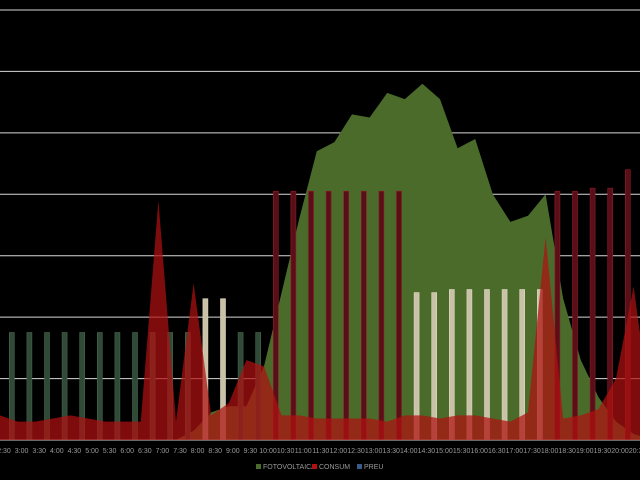 The width and height of the screenshot is (640, 480). What do you see at coordinates (391, 451) in the screenshot?
I see `x-tick-label: 13:30` at bounding box center [391, 451].